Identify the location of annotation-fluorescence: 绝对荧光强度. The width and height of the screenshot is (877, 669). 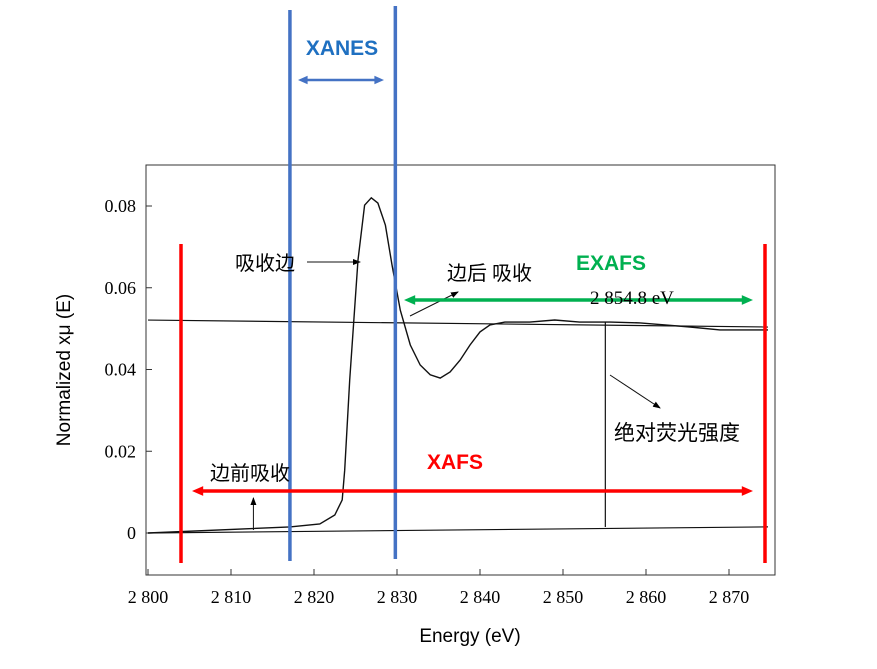
(677, 433).